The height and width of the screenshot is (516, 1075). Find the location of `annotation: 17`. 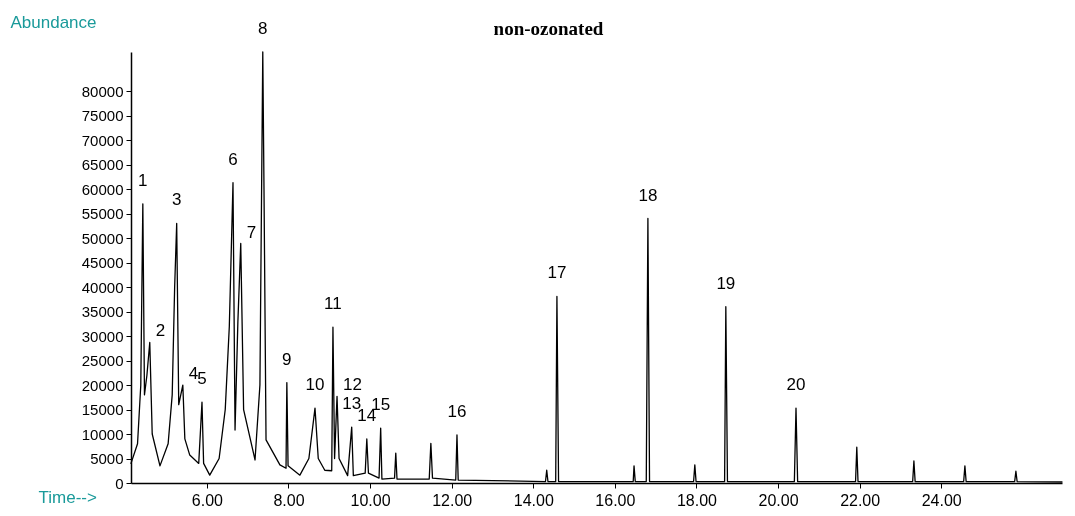

annotation: 17 is located at coordinates (557, 273).